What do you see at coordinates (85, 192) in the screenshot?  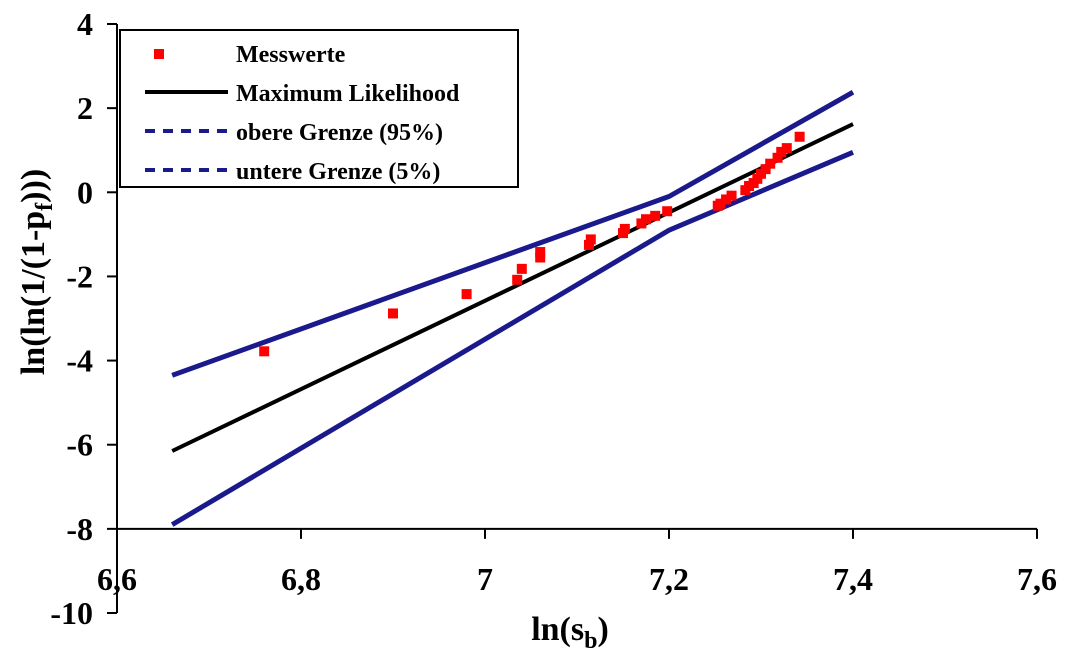 I see `y-tick-label: 0` at bounding box center [85, 192].